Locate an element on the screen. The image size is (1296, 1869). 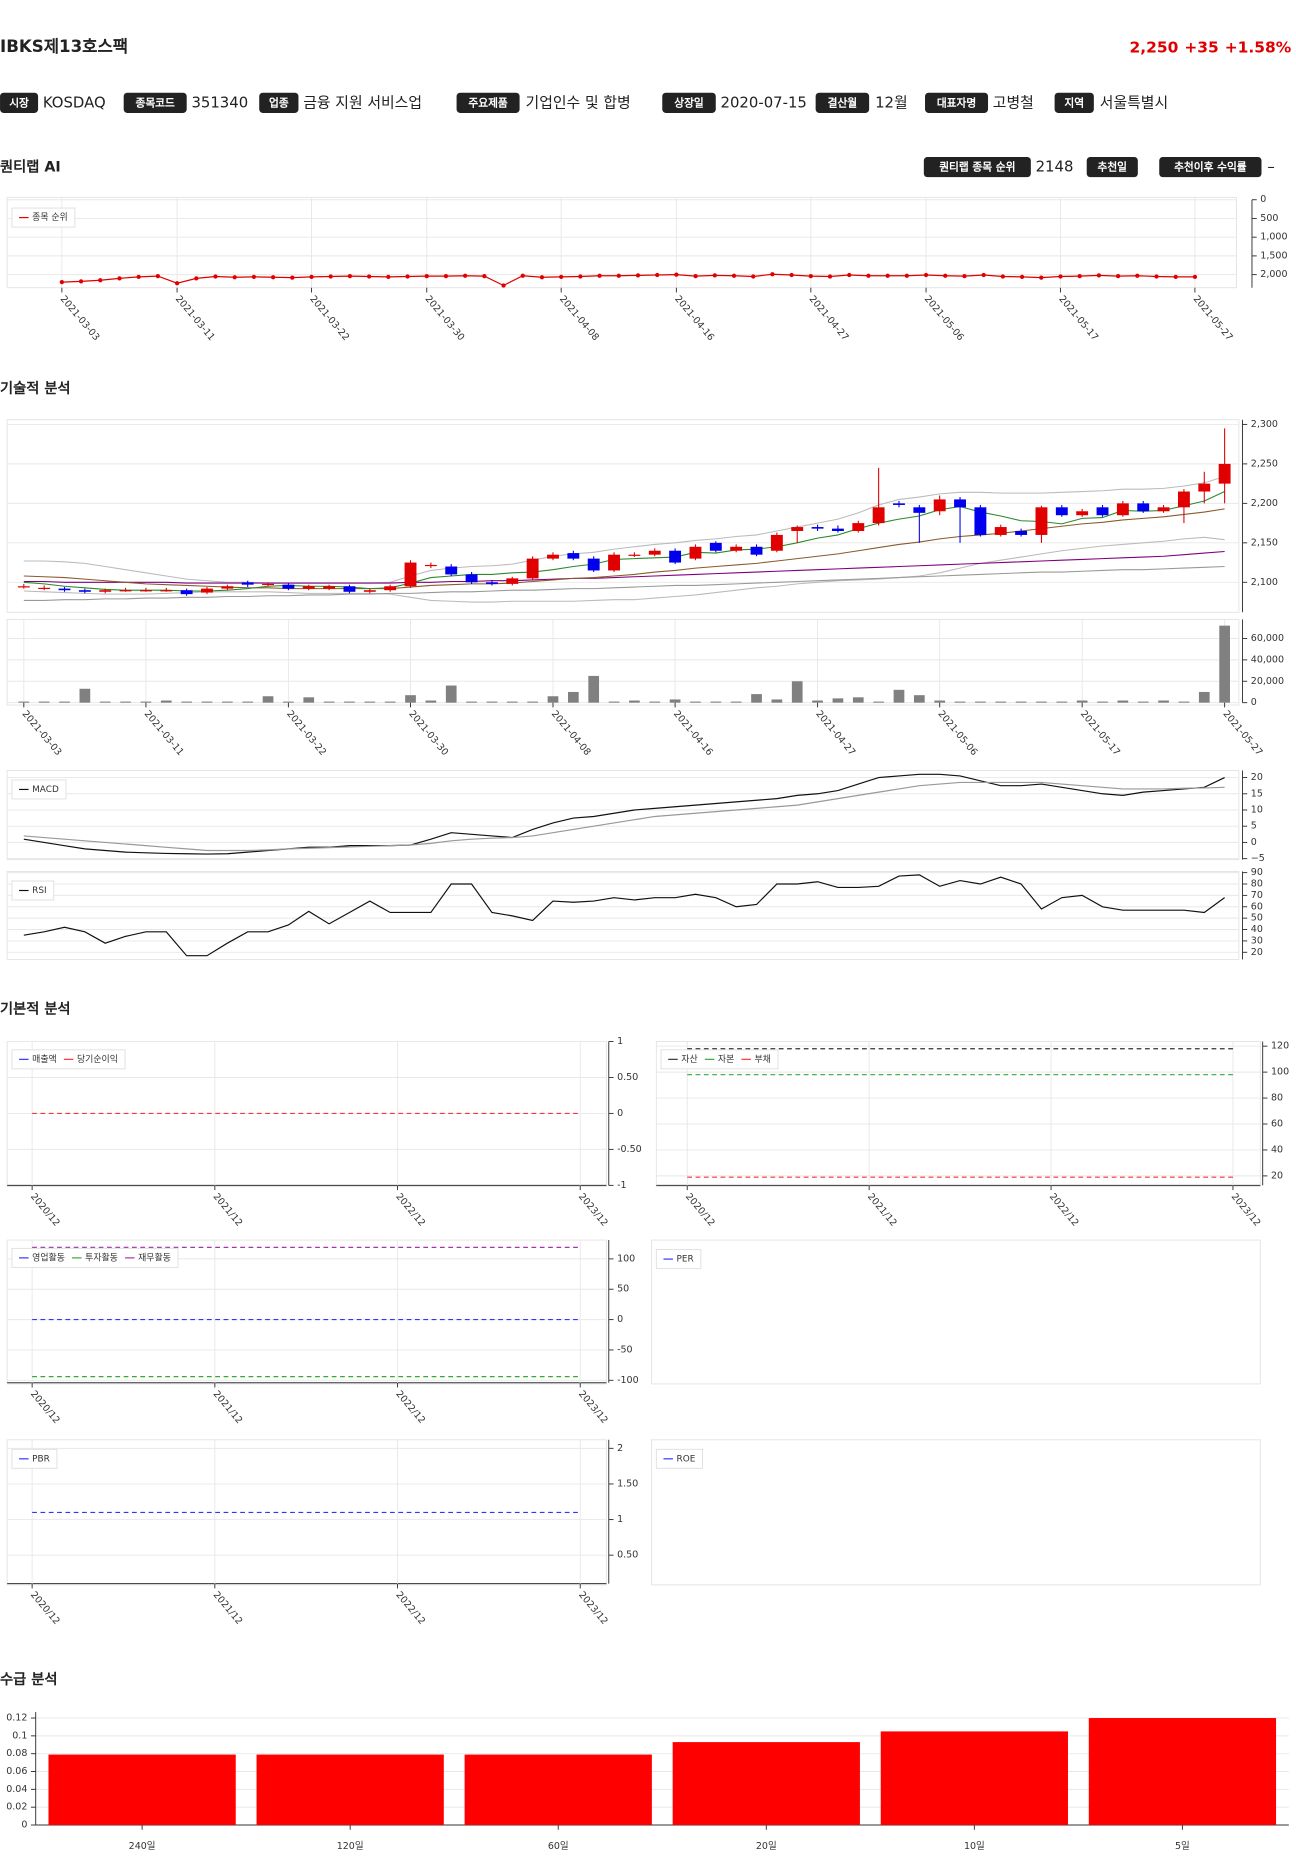
info-value: 고병철 is located at coordinates (1013, 102).